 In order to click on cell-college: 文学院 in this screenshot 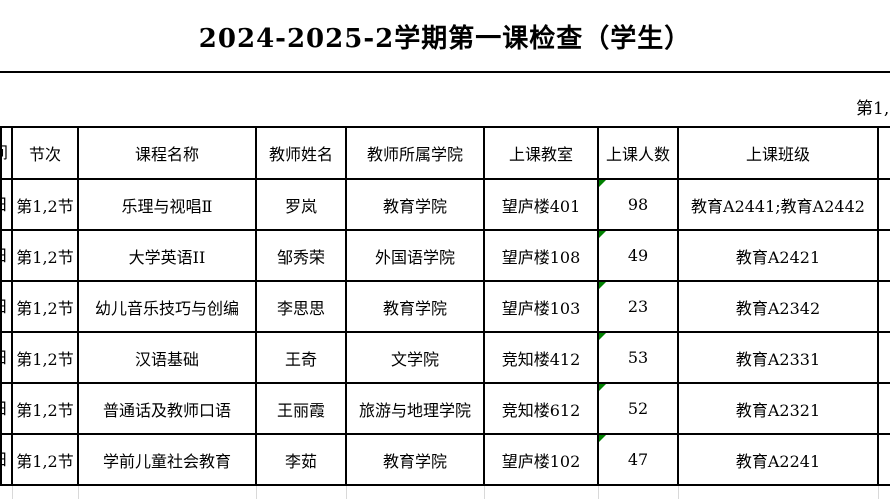, I will do `click(415, 357)`.